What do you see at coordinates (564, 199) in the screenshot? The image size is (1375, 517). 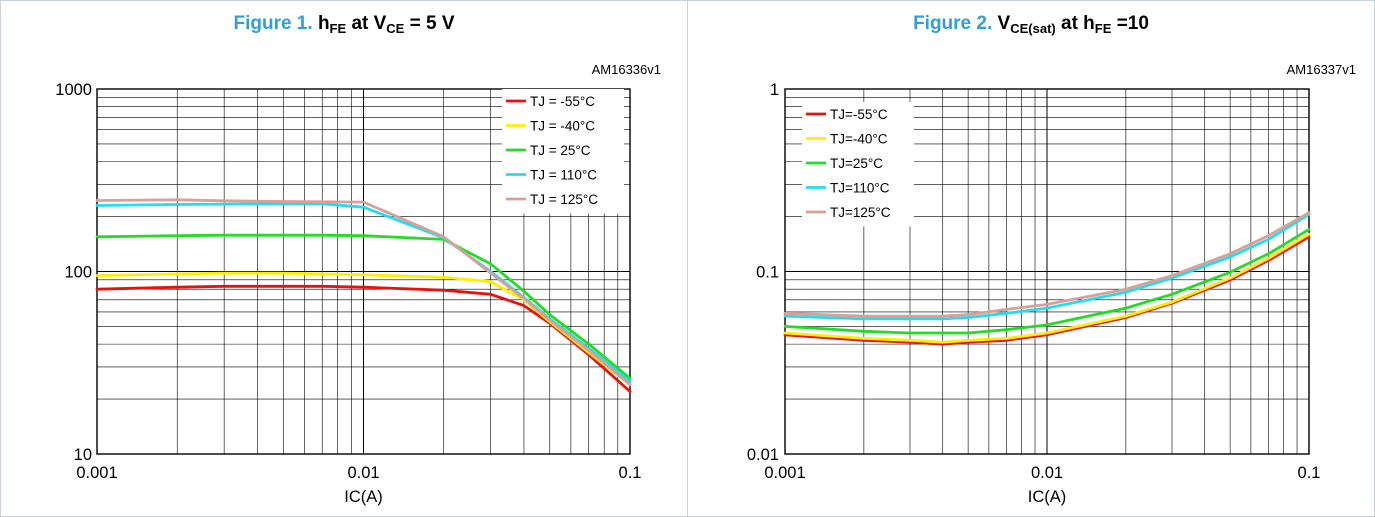 I see `legend-label: TJ = 125°C` at bounding box center [564, 199].